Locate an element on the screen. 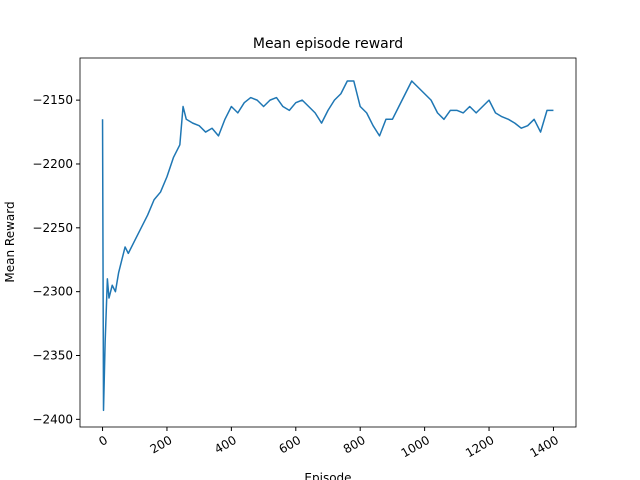 The image size is (640, 480). x-tick-label: 800 is located at coordinates (354, 445).